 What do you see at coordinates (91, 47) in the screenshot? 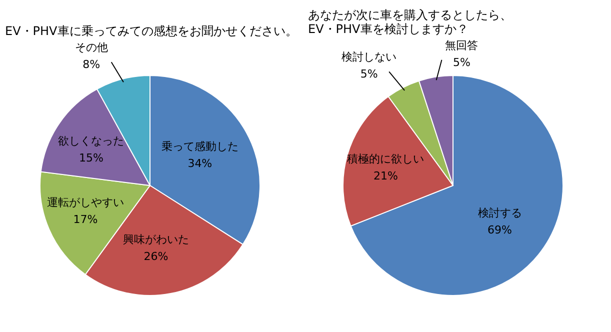
I see `slice-label: その他` at bounding box center [91, 47].